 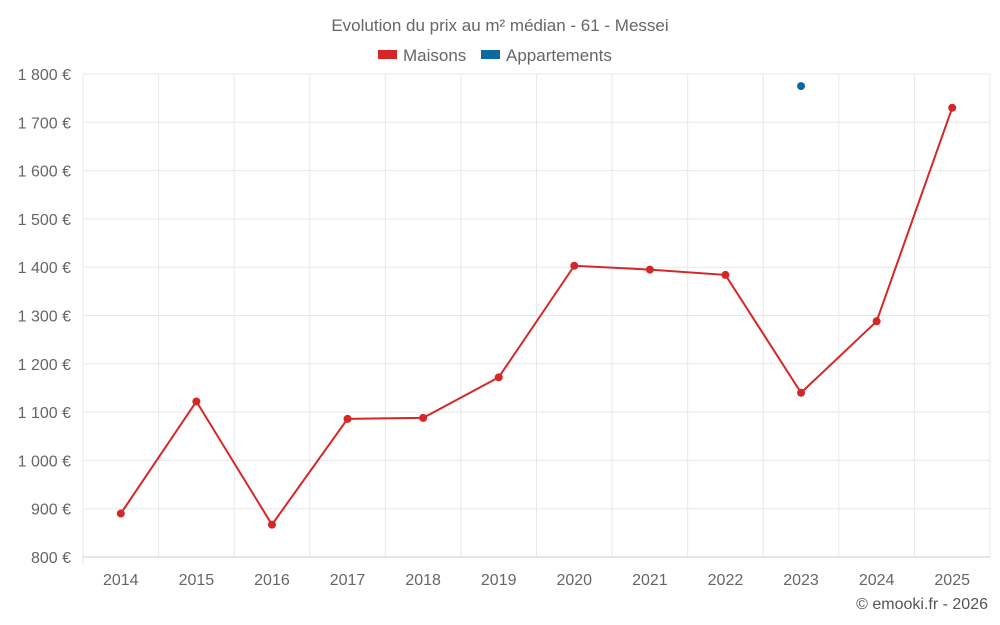 I want to click on y-tick-label: 1 700 €, so click(x=44, y=123).